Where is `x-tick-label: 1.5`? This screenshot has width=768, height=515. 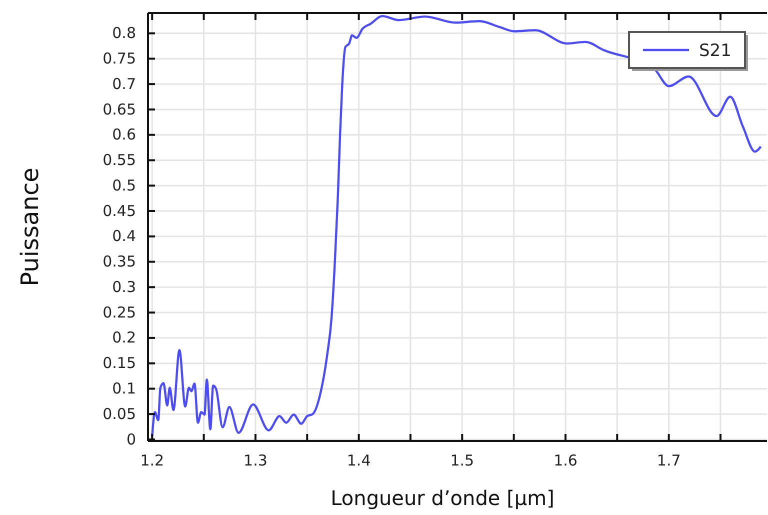
x-tick-label: 1.5 is located at coordinates (462, 461).